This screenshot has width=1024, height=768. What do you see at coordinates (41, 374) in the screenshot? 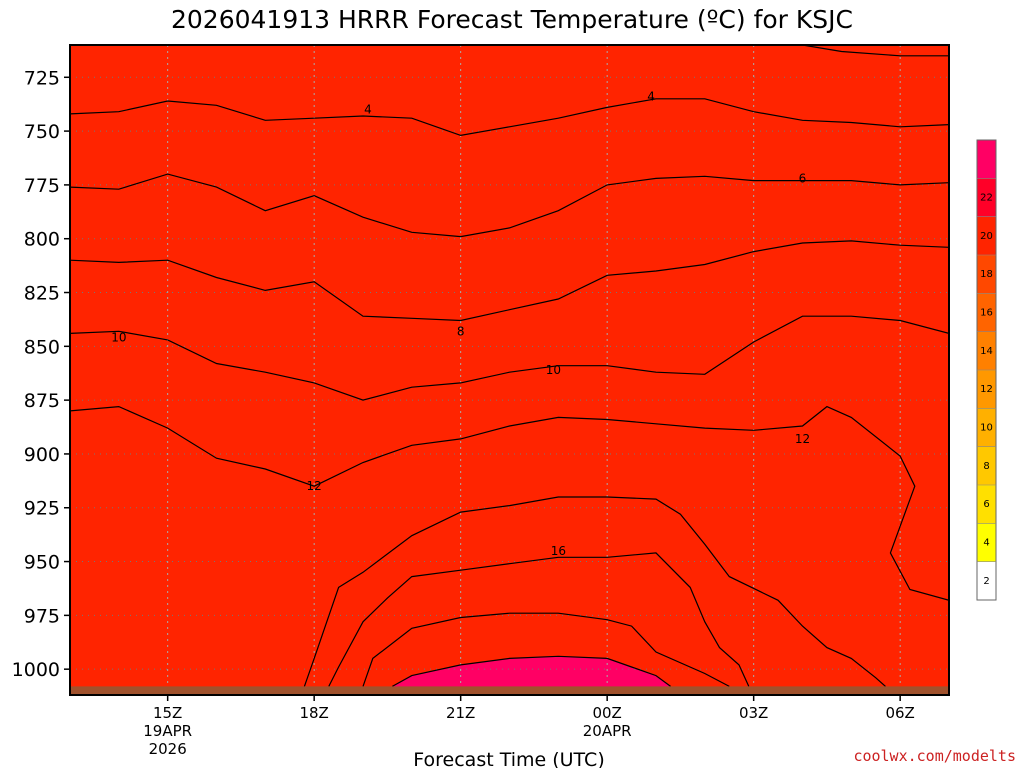
I see `y-axis: 725 750 775 800 825 850 875 900 925 950 975 1000` at bounding box center [41, 374].